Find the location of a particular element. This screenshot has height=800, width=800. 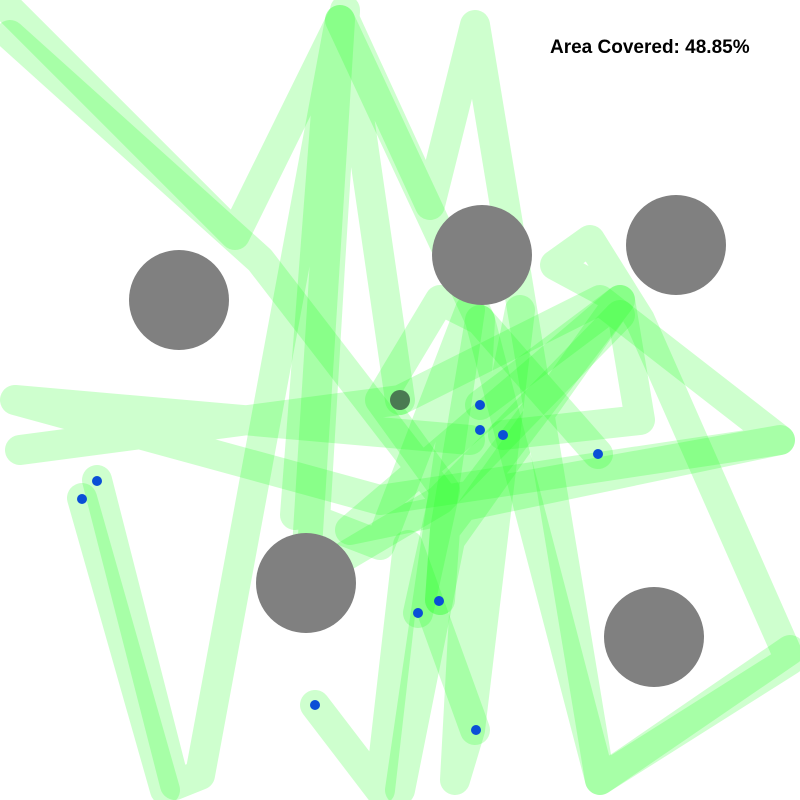

area-covered-readout: Area Covered: 48.85% is located at coordinates (650, 47).